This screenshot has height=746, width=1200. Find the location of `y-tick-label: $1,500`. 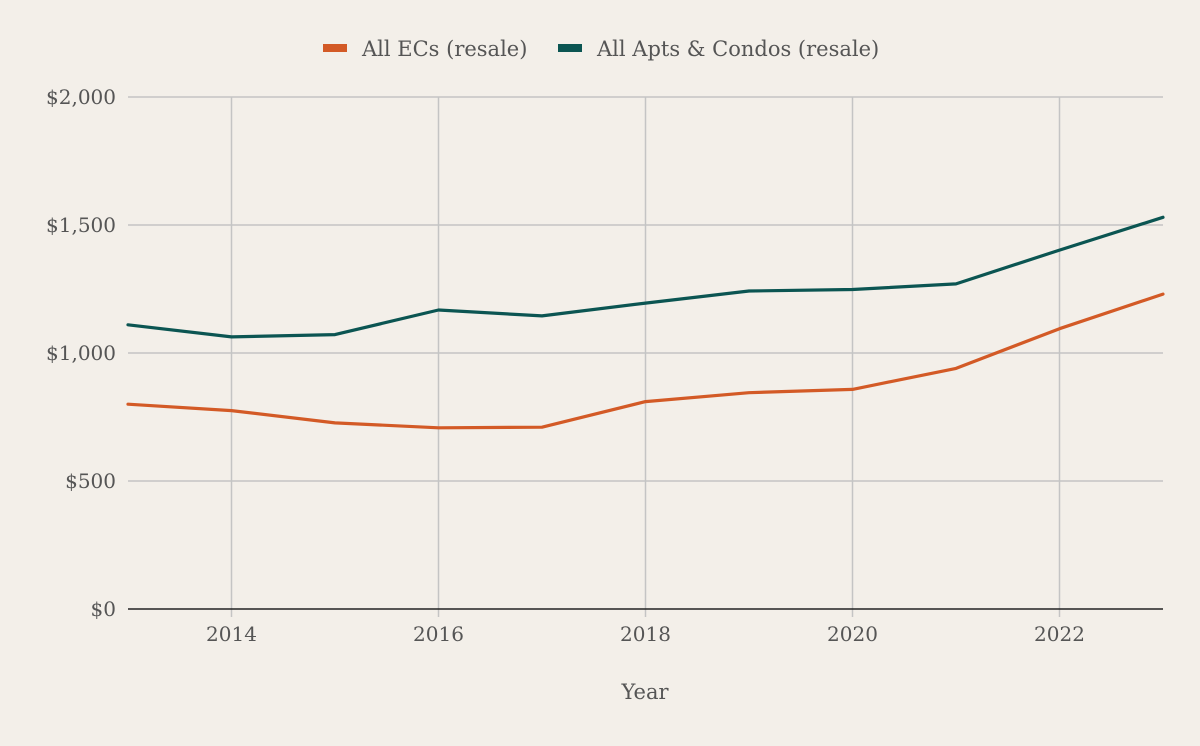

y-tick-label: $1,500 is located at coordinates (81, 225).